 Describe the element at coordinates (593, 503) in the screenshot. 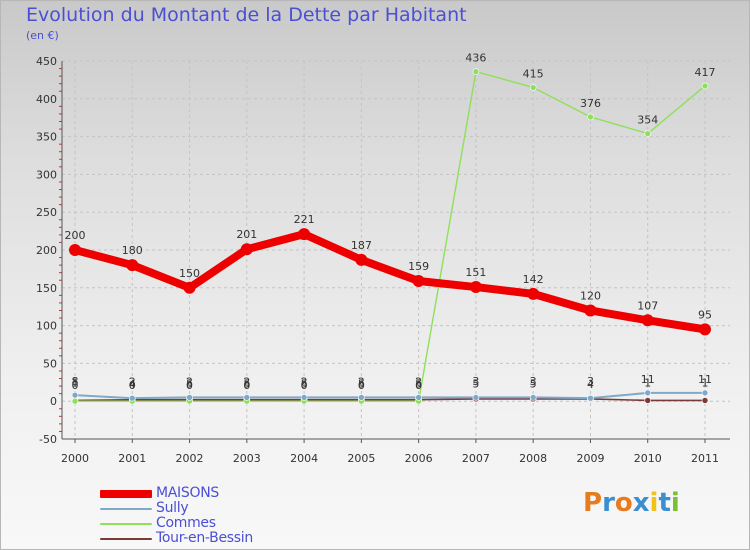

I see `logo-letter: P` at that location.